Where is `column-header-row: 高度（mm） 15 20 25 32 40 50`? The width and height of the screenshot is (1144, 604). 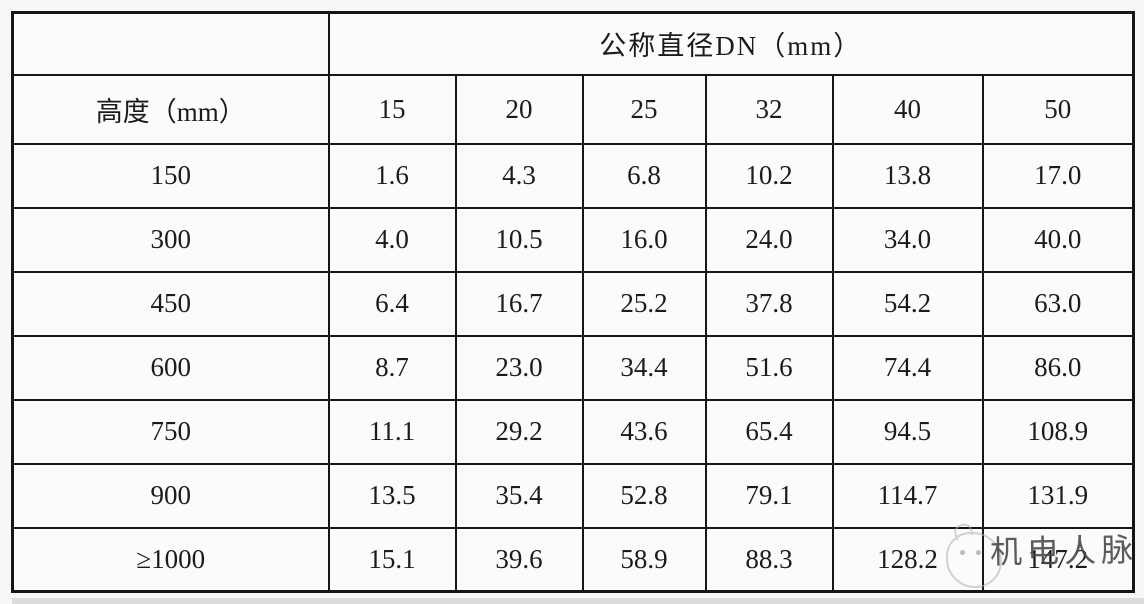
column-header-row: 高度（mm） 15 20 25 32 40 50 is located at coordinates (573, 109).